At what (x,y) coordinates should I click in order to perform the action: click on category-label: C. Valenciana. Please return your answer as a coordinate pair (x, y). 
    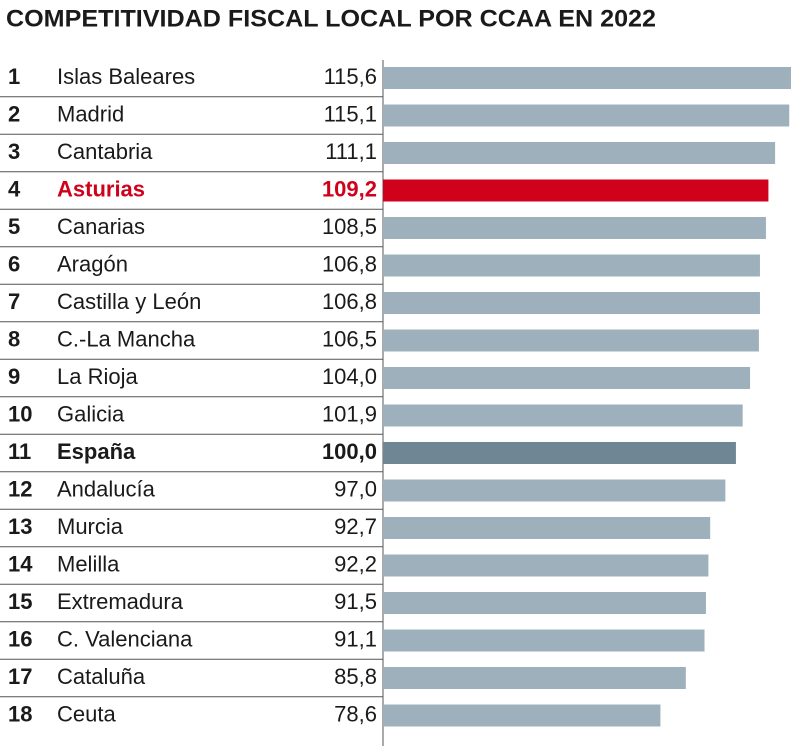
    Looking at the image, I should click on (125, 638).